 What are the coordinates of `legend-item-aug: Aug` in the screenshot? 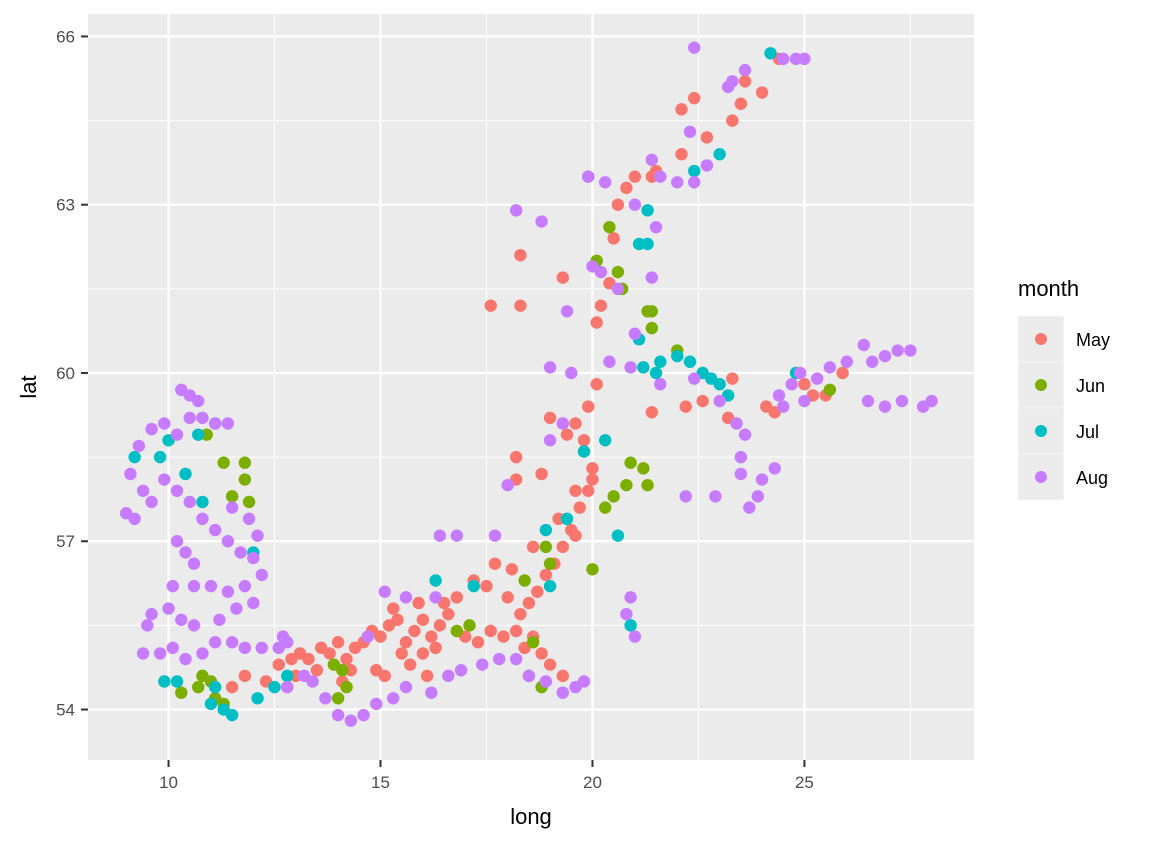 It's located at (1062, 477).